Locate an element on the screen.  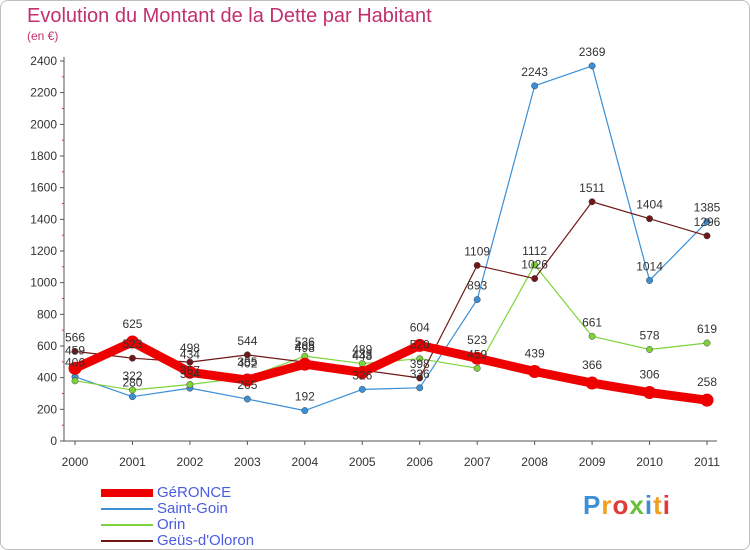
data-label: 661 is located at coordinates (592, 322).